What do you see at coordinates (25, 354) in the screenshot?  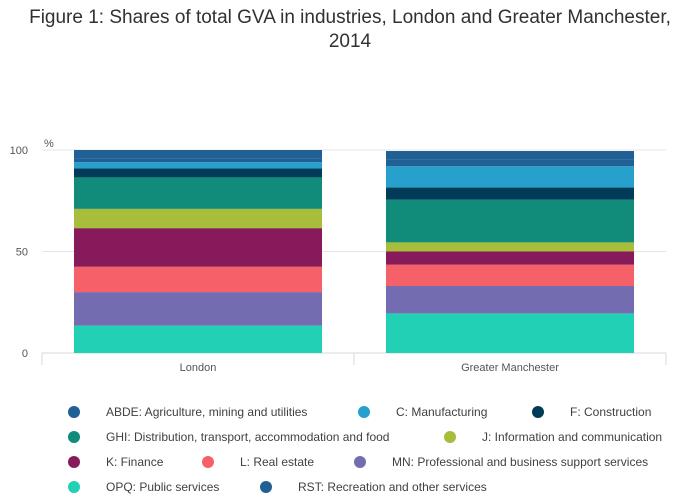 I see `y-tick-label: 0` at bounding box center [25, 354].